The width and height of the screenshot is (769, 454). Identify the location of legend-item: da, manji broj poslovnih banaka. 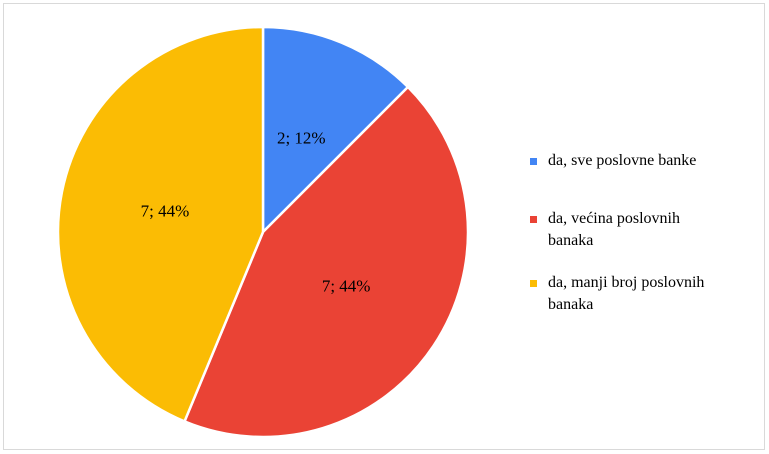
(629, 294).